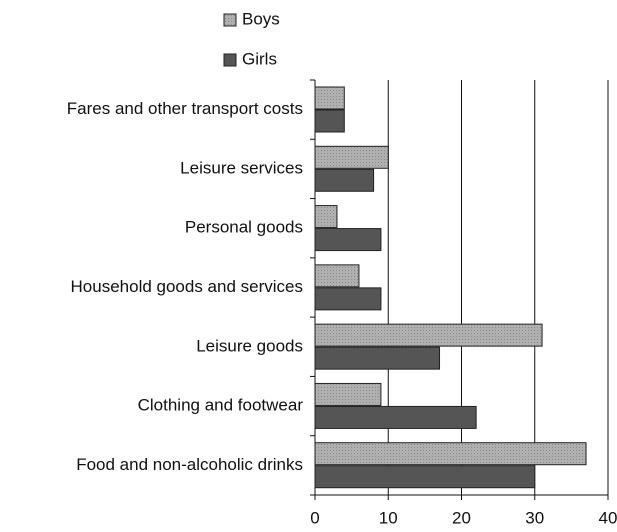 Image resolution: width=617 pixels, height=532 pixels. What do you see at coordinates (244, 227) in the screenshot?
I see `y-tick-label: Personal goods` at bounding box center [244, 227].